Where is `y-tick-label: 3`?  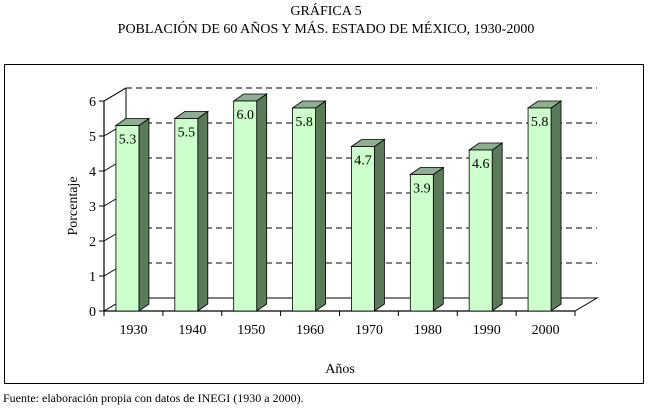
y-tick-label: 3 is located at coordinates (92, 207).